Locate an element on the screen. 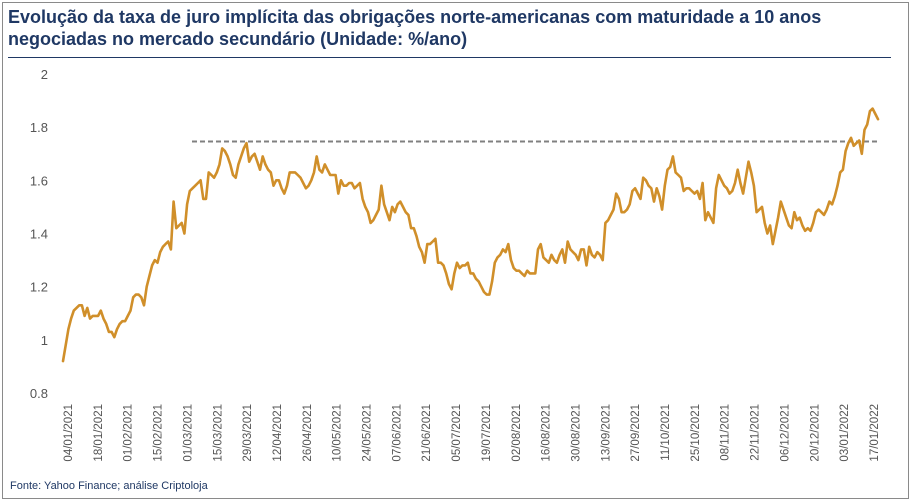  x-tick-label: 15/03/2021 is located at coordinates (218, 433).